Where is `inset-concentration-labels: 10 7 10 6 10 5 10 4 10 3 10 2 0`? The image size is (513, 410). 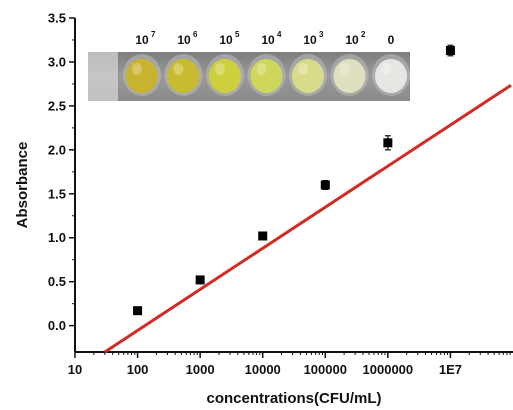
inset-concentration-labels: 10 7 10 6 10 5 10 4 10 3 10 2 0 is located at coordinates (264, 38).